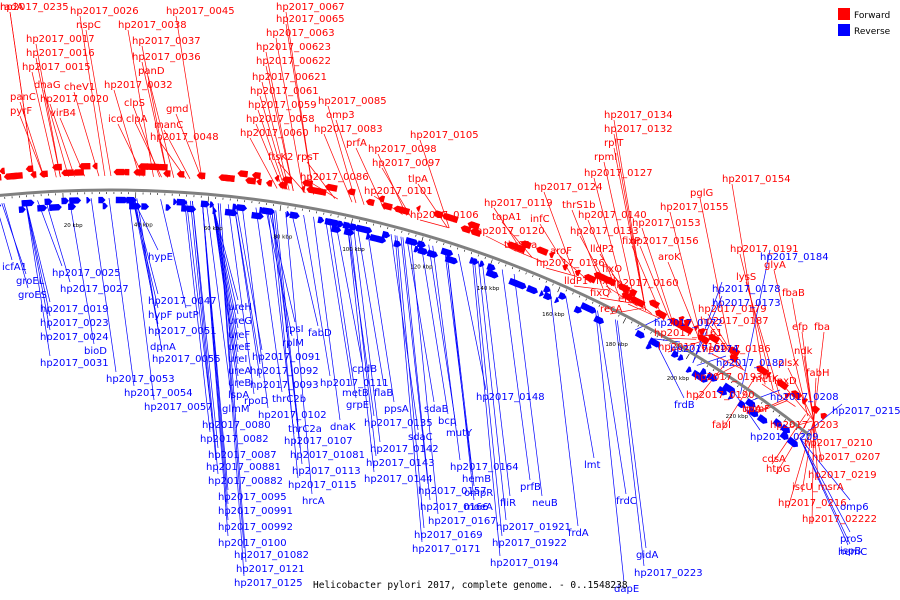 This screenshot has width=900, height=600. Describe the element at coordinates (626, 501) in the screenshot. I see `reverse-gene-label: frdC` at that location.